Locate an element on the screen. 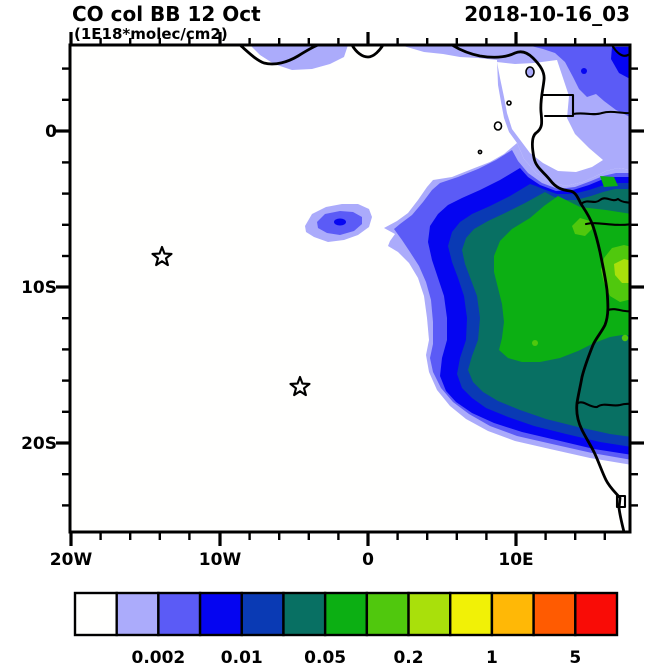 The image size is (650, 667). pocket-yellow-green is located at coordinates (622, 271).